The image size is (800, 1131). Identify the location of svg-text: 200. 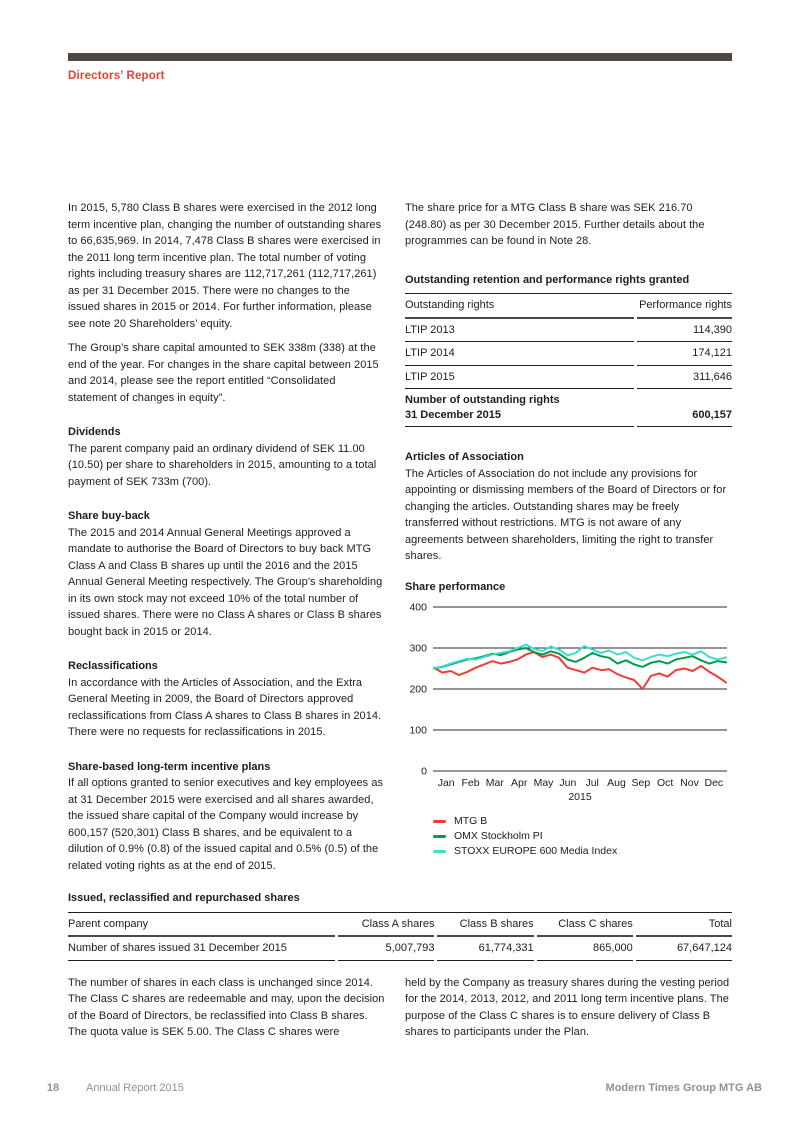
(418, 690).